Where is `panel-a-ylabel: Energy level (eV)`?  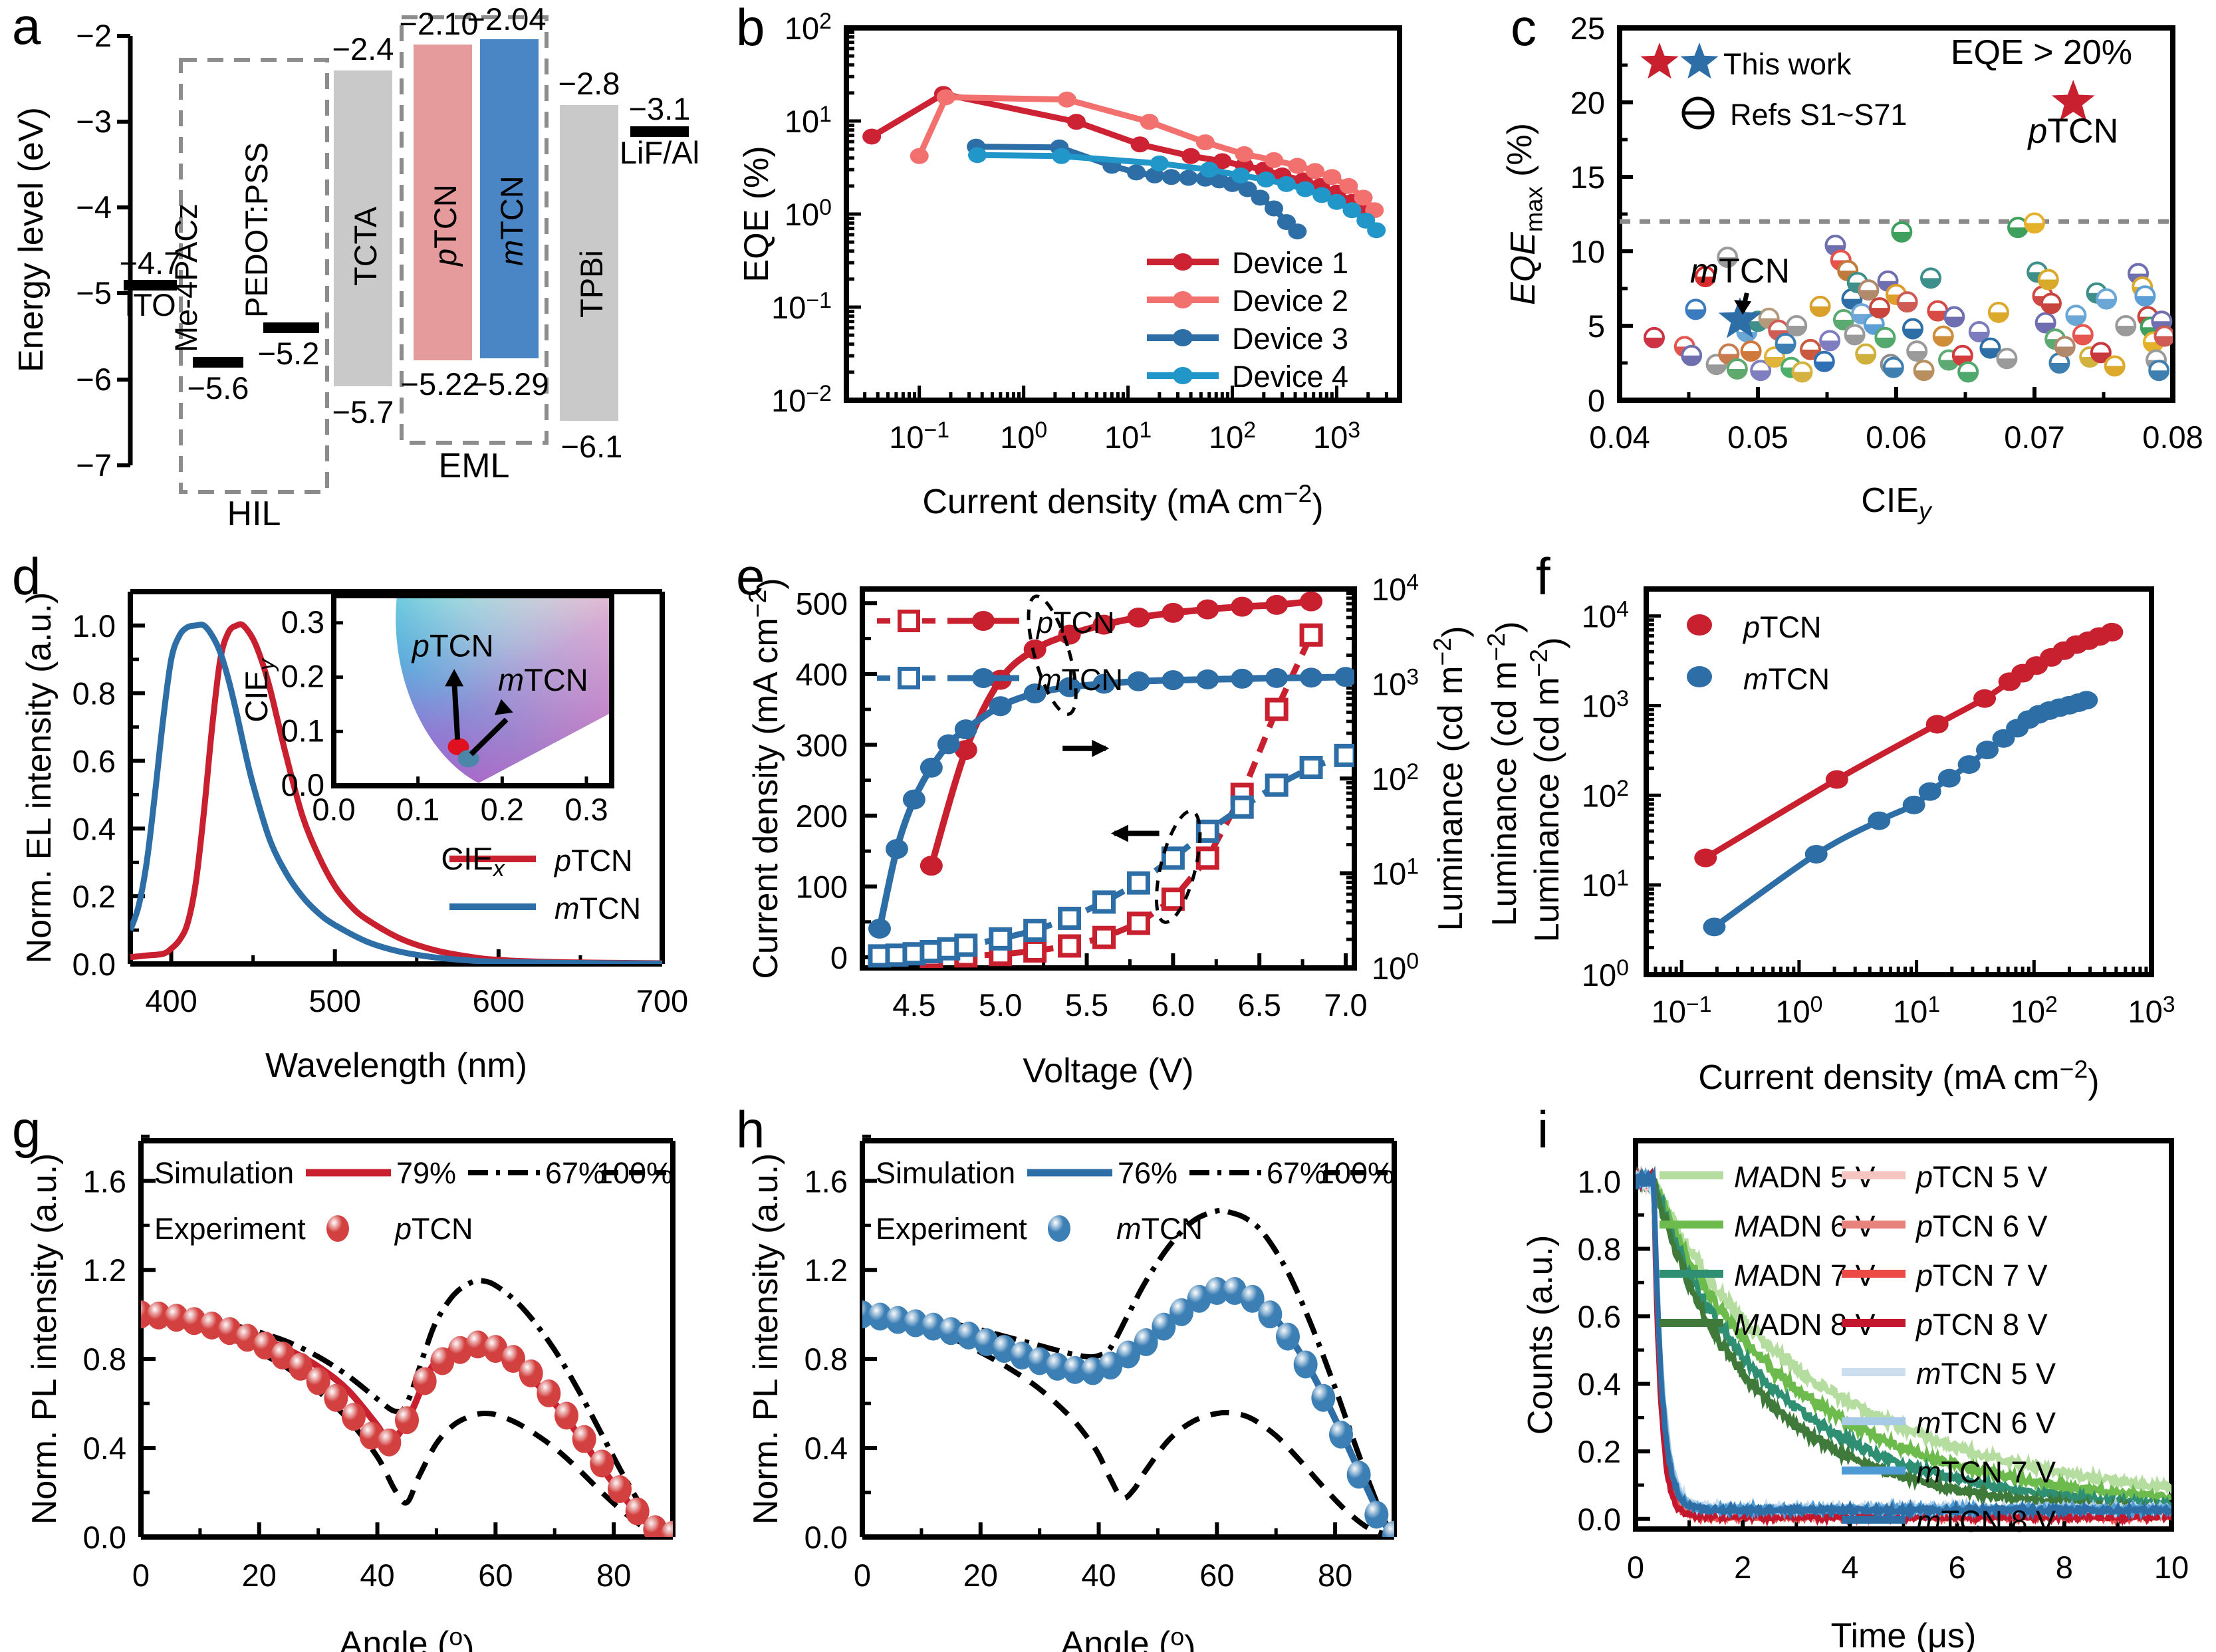 panel-a-ylabel: Energy level (eV) is located at coordinates (31, 239).